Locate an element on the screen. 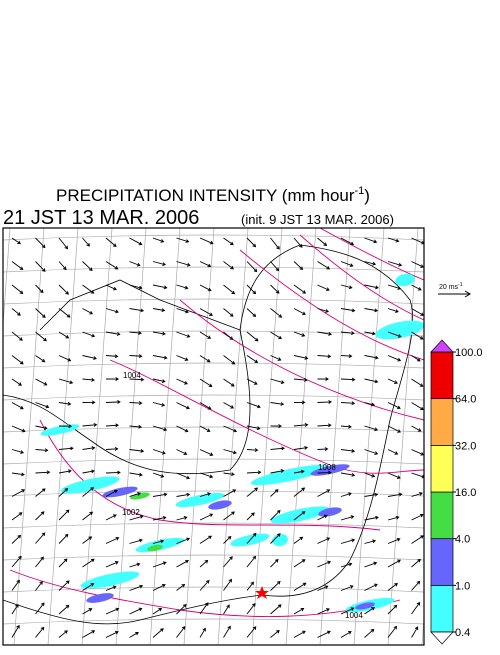 Image resolution: width=500 pixels, height=655 pixels. colorbar-box is located at coordinates (442, 422).